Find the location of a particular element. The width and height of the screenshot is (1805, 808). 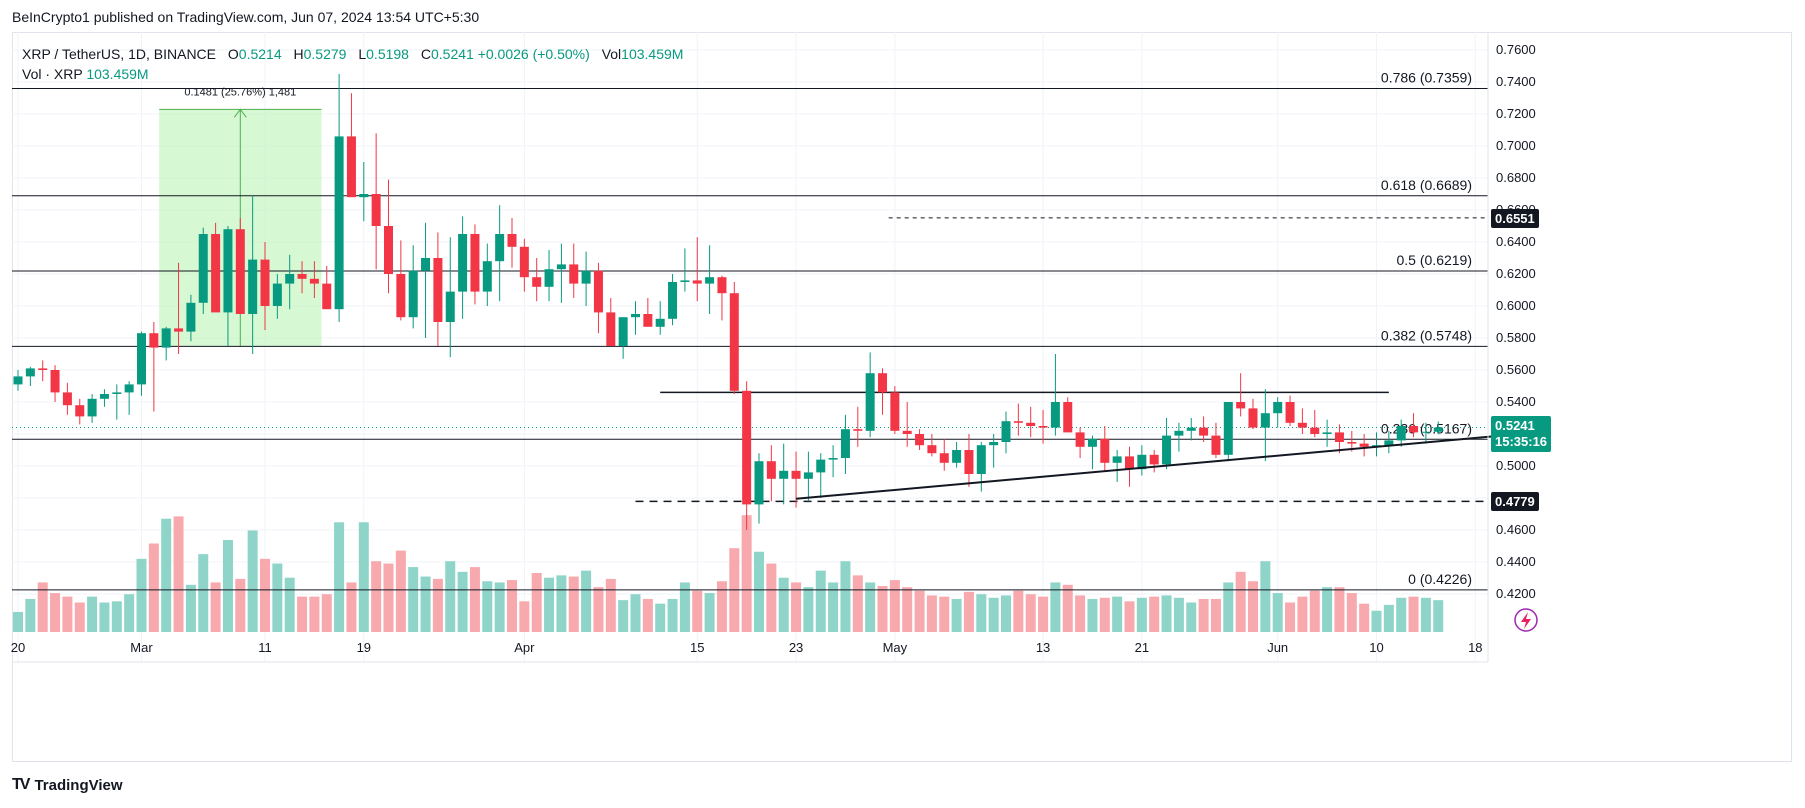

tradingview-footer: TV TradingView is located at coordinates (67, 785).